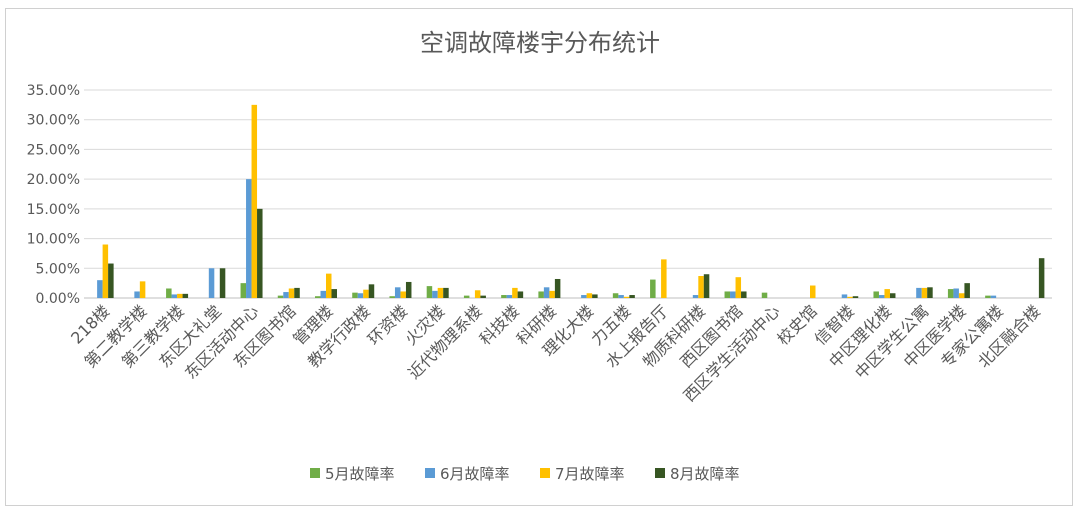 Image resolution: width=1082 pixels, height=515 pixels. What do you see at coordinates (53, 91) in the screenshot?
I see `y-tick-label: 35.00%` at bounding box center [53, 91].